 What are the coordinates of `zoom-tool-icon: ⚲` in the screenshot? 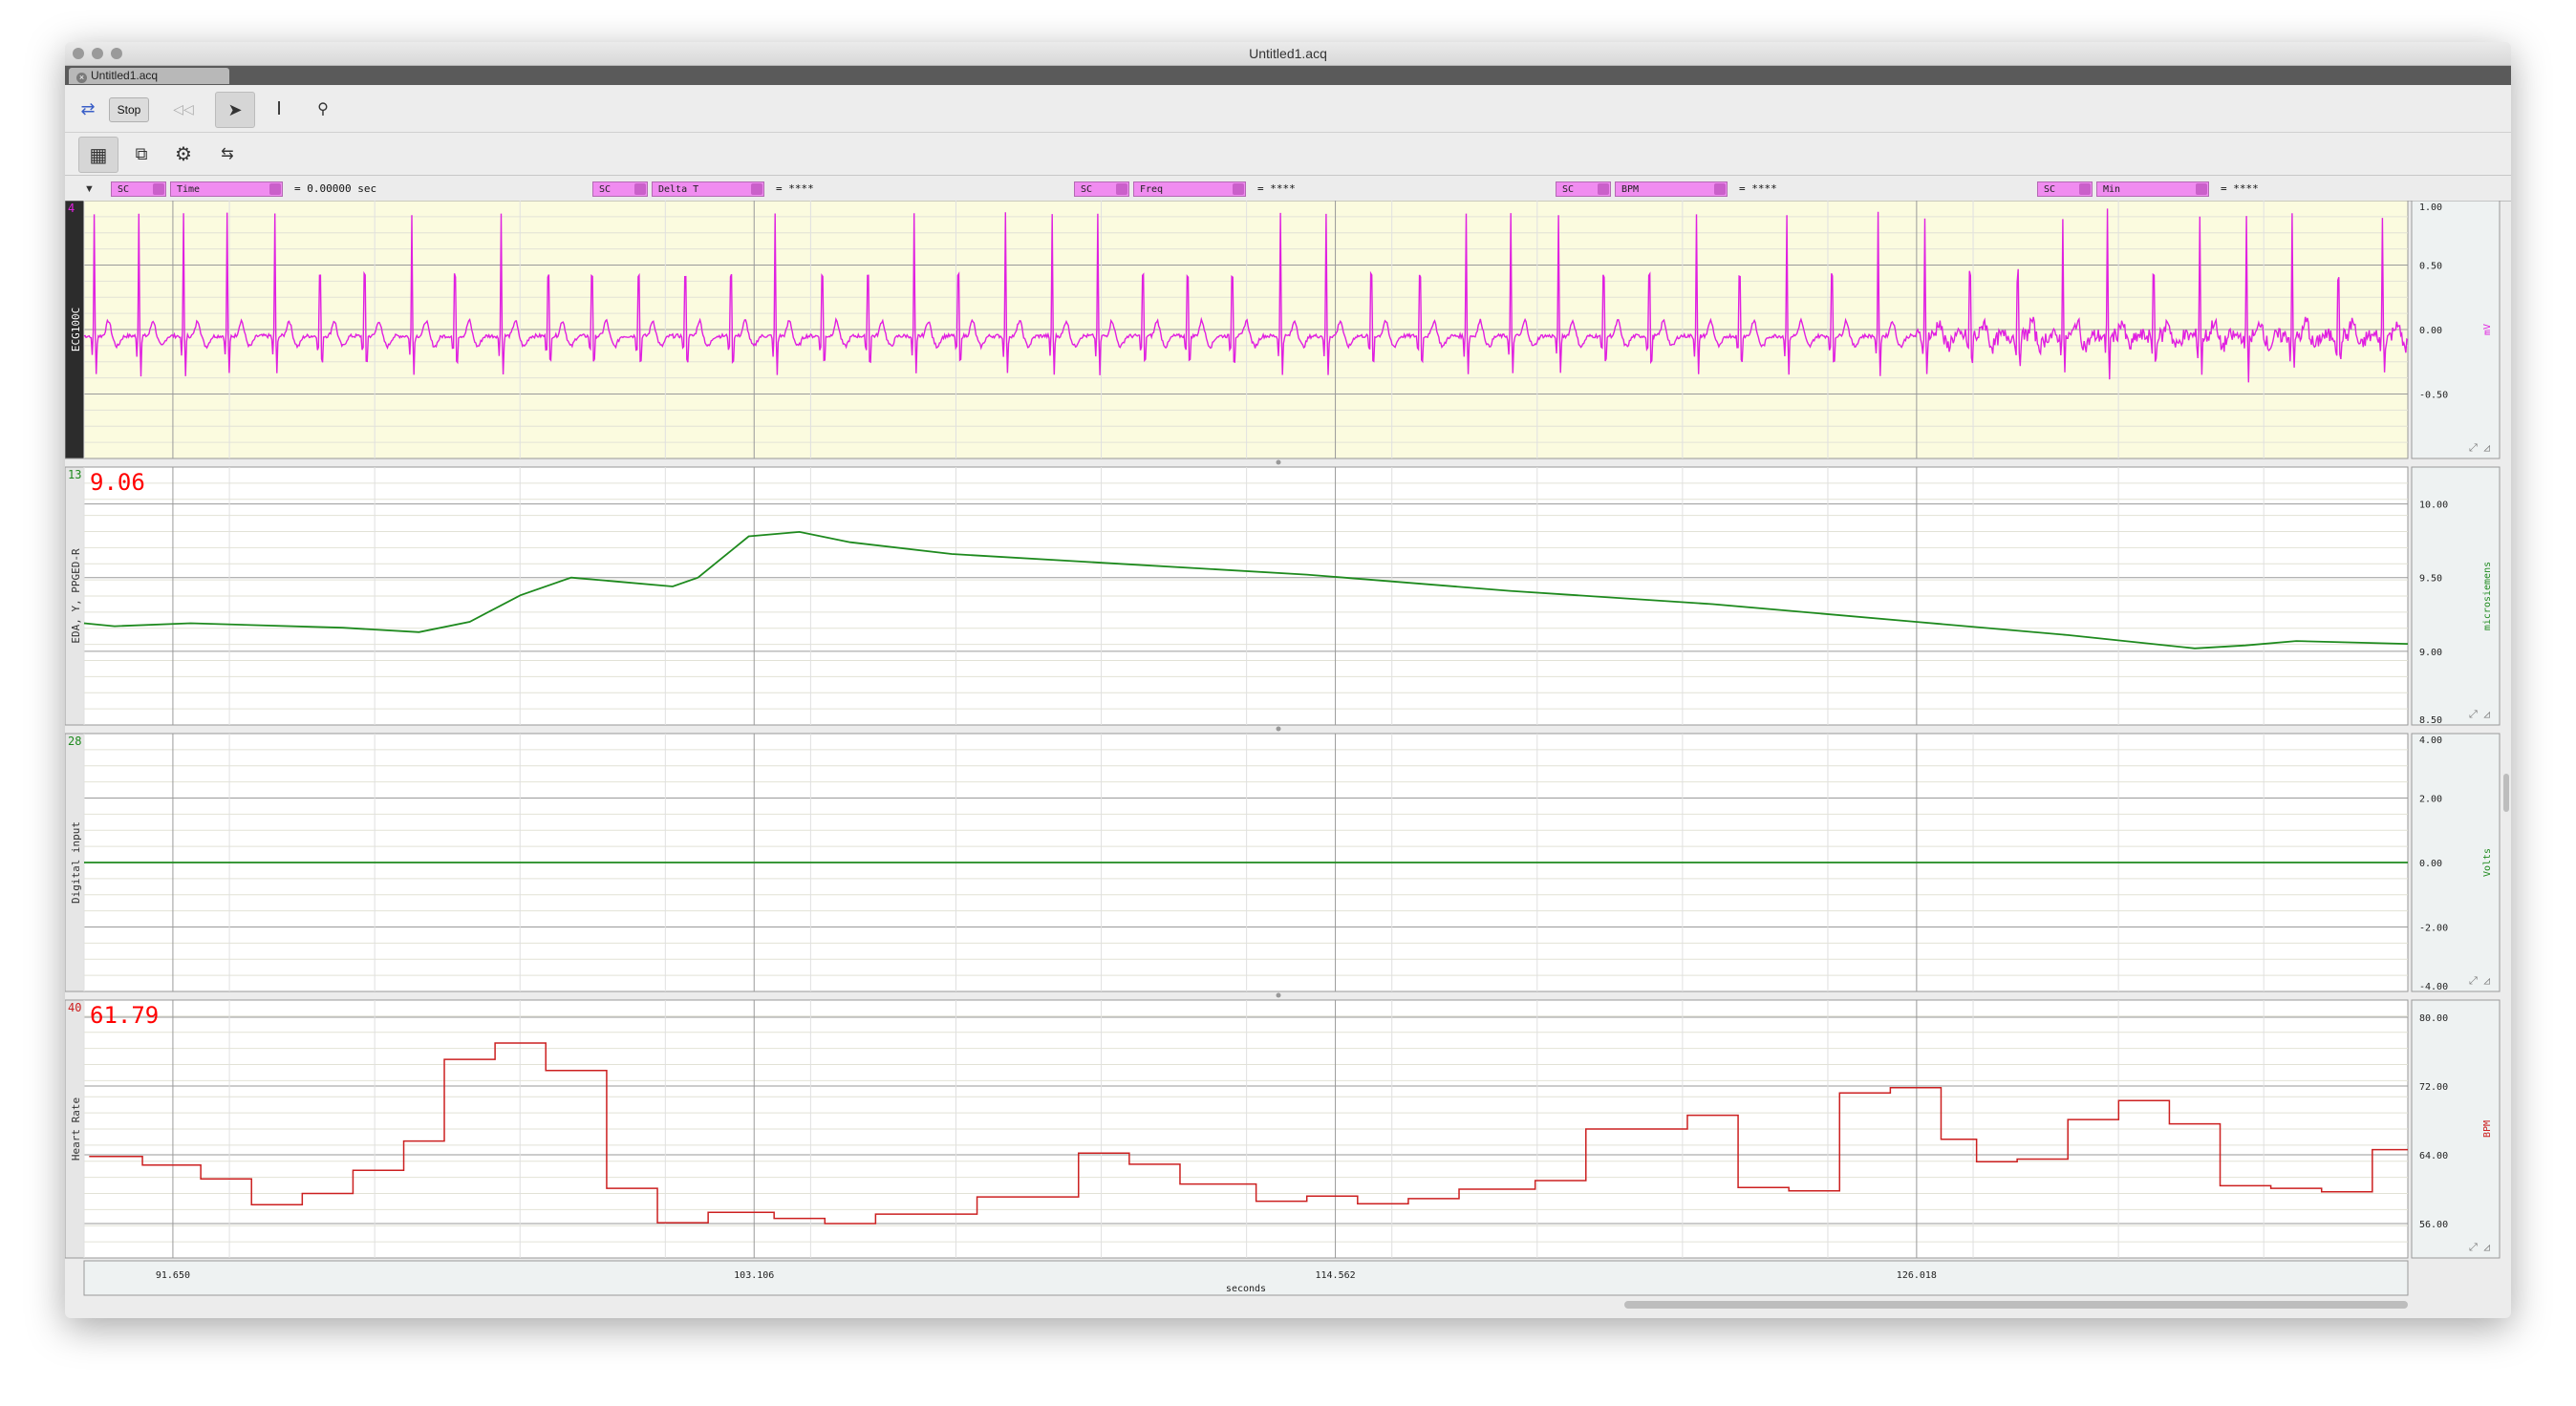 It's located at (323, 109).